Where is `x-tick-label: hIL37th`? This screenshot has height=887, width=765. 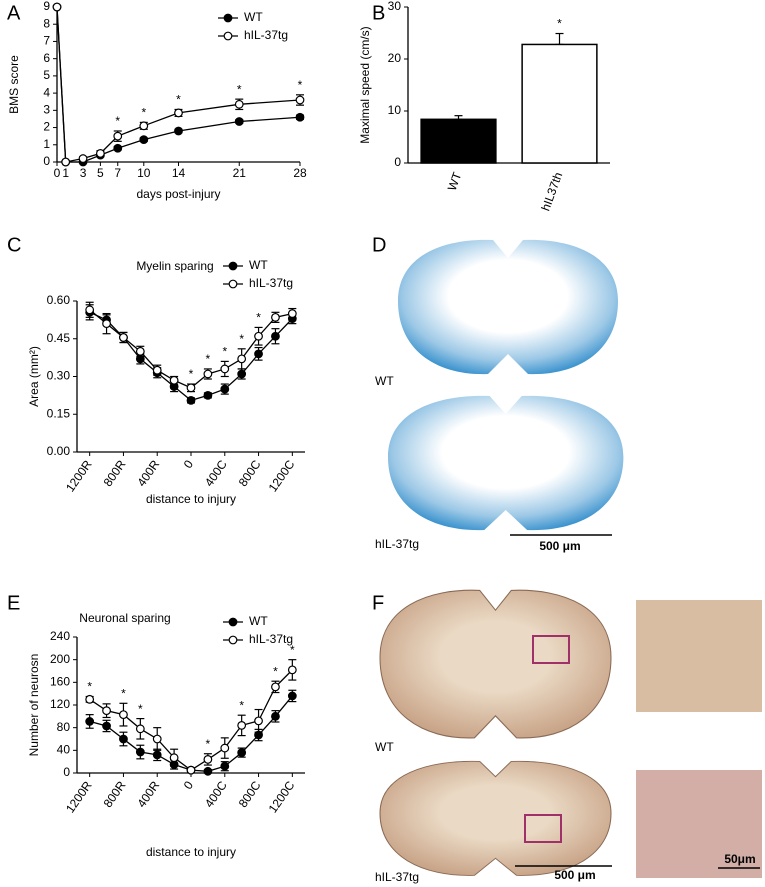 x-tick-label: hIL37th is located at coordinates (551, 191).